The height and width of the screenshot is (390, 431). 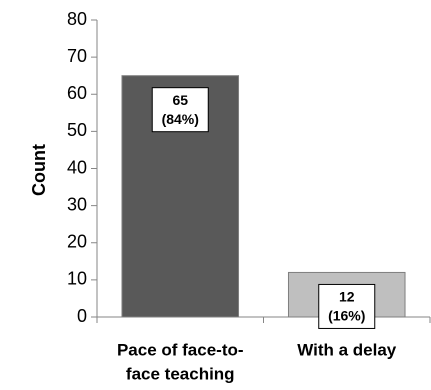 I want to click on x-axis, so click(x=263, y=319).